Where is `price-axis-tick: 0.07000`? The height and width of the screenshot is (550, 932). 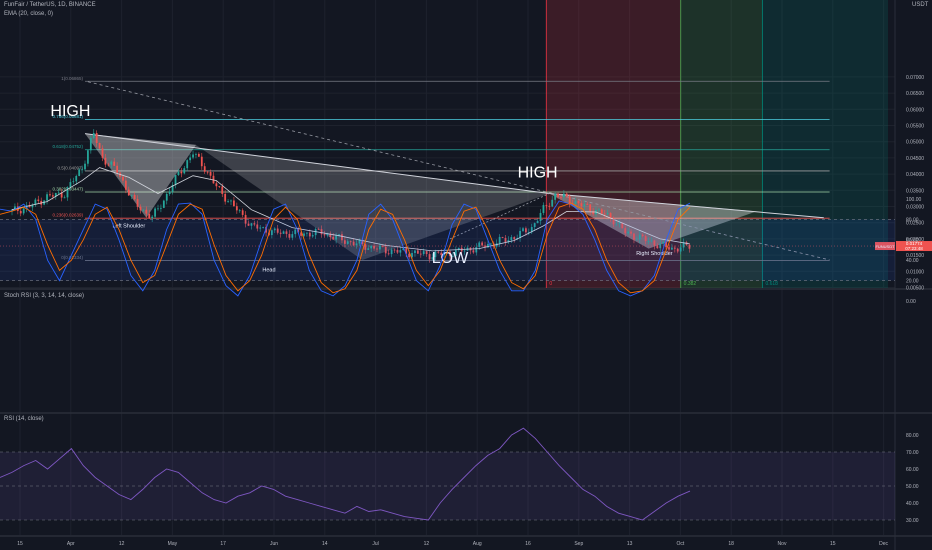 price-axis-tick: 0.07000 is located at coordinates (915, 78).